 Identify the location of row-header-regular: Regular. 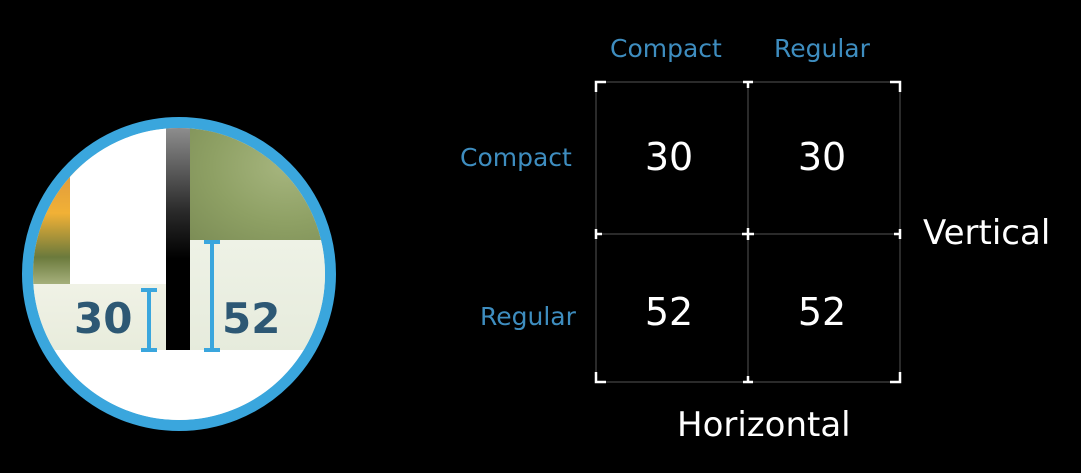
(528, 316).